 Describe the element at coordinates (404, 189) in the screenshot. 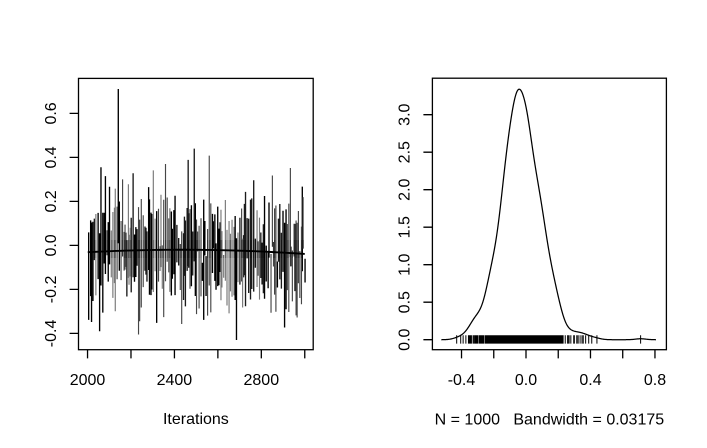

I see `svg-text: 2.0` at that location.